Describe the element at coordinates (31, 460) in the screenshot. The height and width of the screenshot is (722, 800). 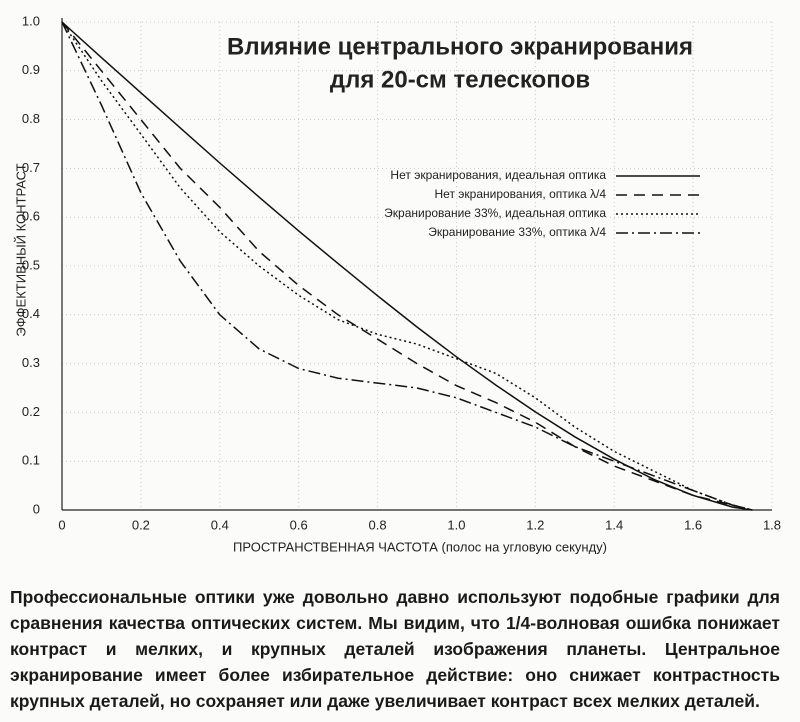
I see `y-tick-label: 0.1` at that location.